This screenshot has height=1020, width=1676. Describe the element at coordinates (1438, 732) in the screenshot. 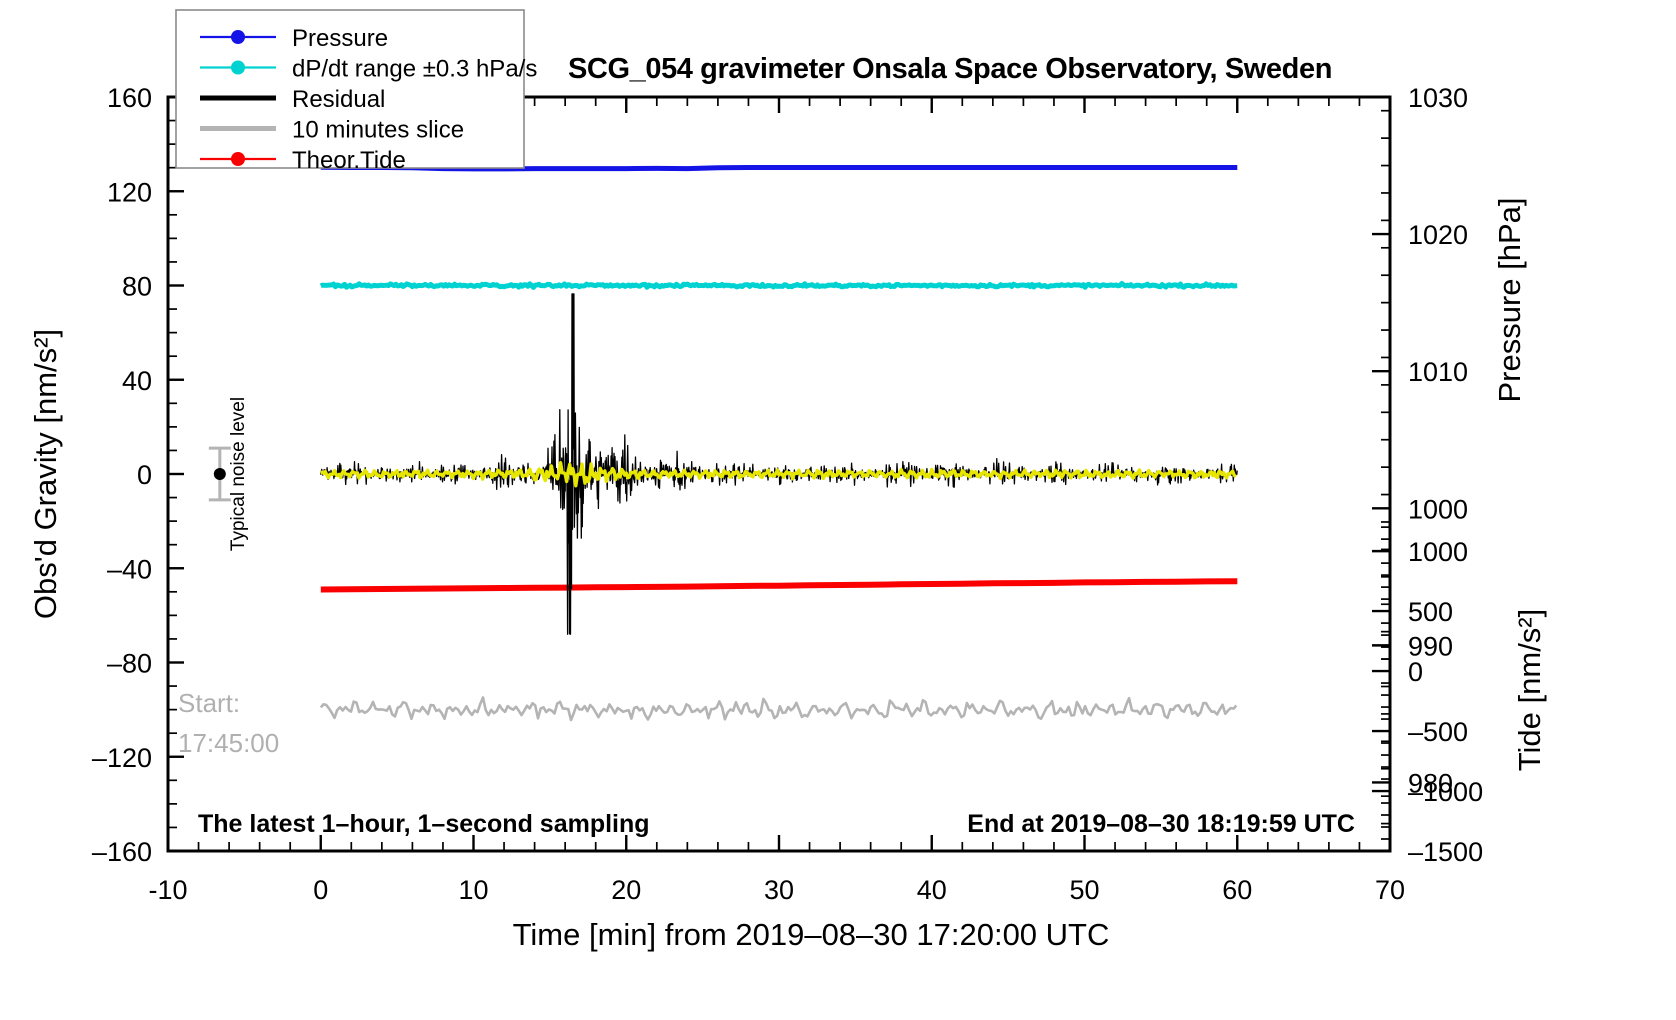

I see `tide-tick-label: –500` at that location.